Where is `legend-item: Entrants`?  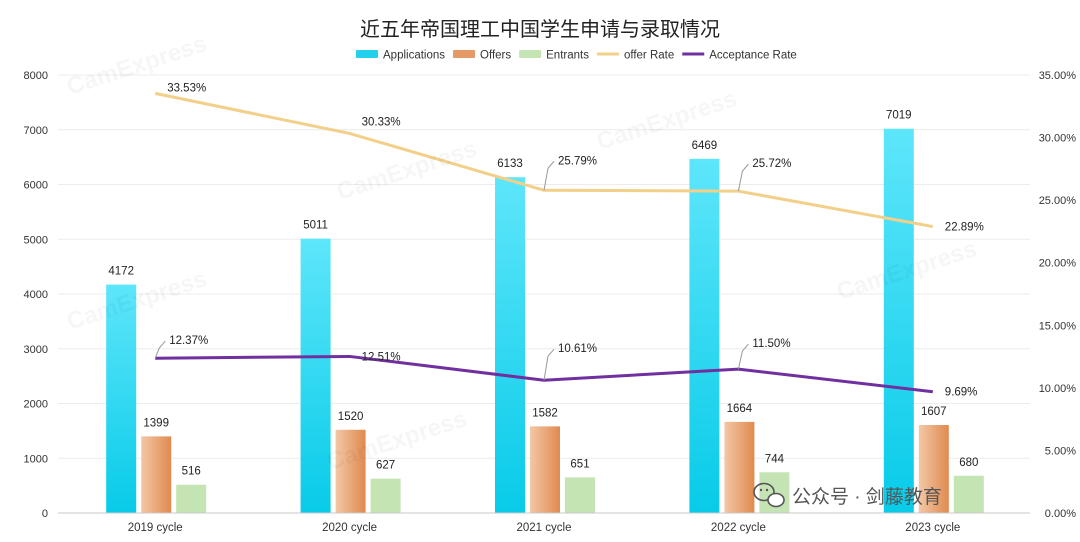
legend-item: Entrants is located at coordinates (554, 56).